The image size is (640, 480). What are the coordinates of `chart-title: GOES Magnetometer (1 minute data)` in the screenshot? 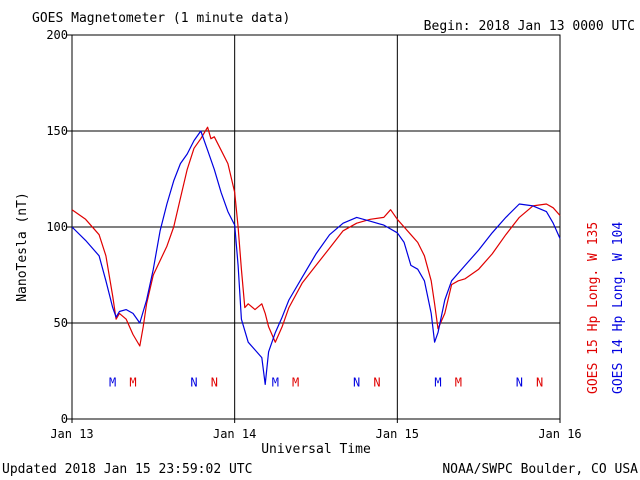 It's located at (161, 18).